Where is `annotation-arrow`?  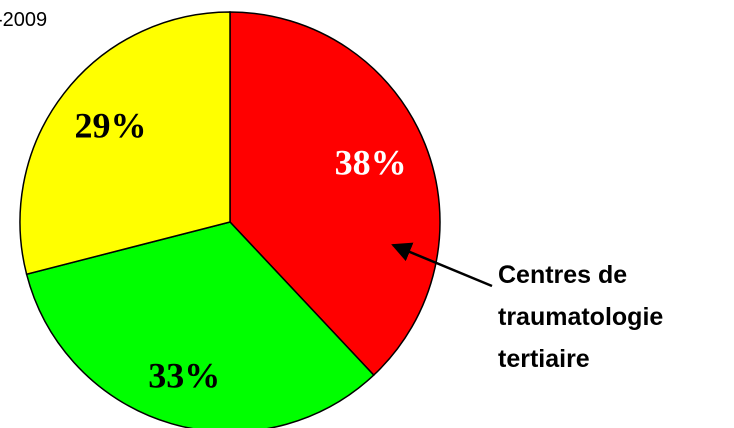
annotation-arrow is located at coordinates (442, 265).